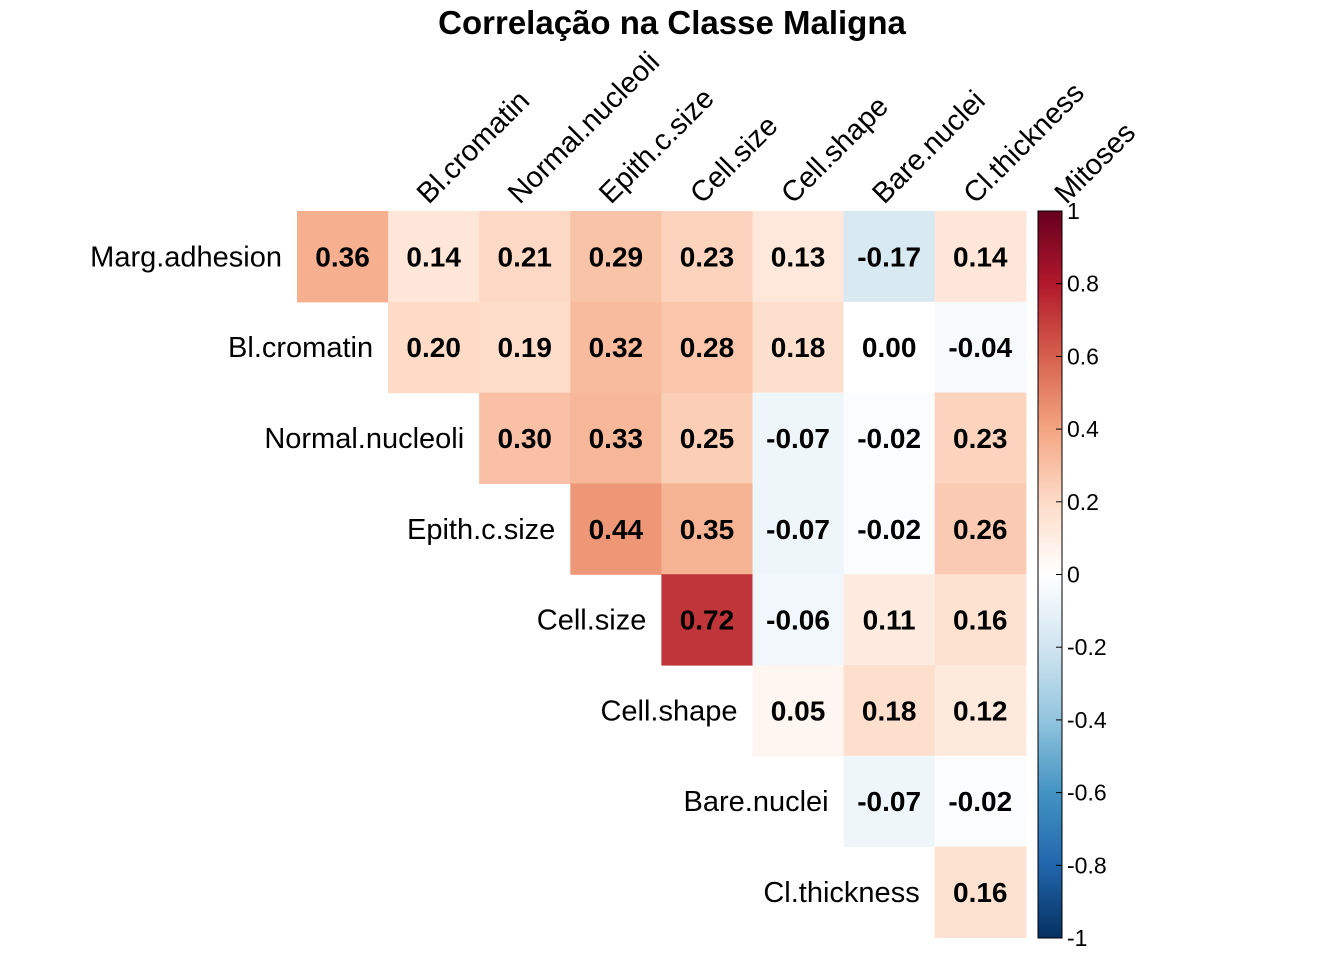  I want to click on colorbar: 1 0.8 0.6 0.4 0.2 0 -0.2 -0.4 -0.6 -0.8 -1, so click(1072, 574).